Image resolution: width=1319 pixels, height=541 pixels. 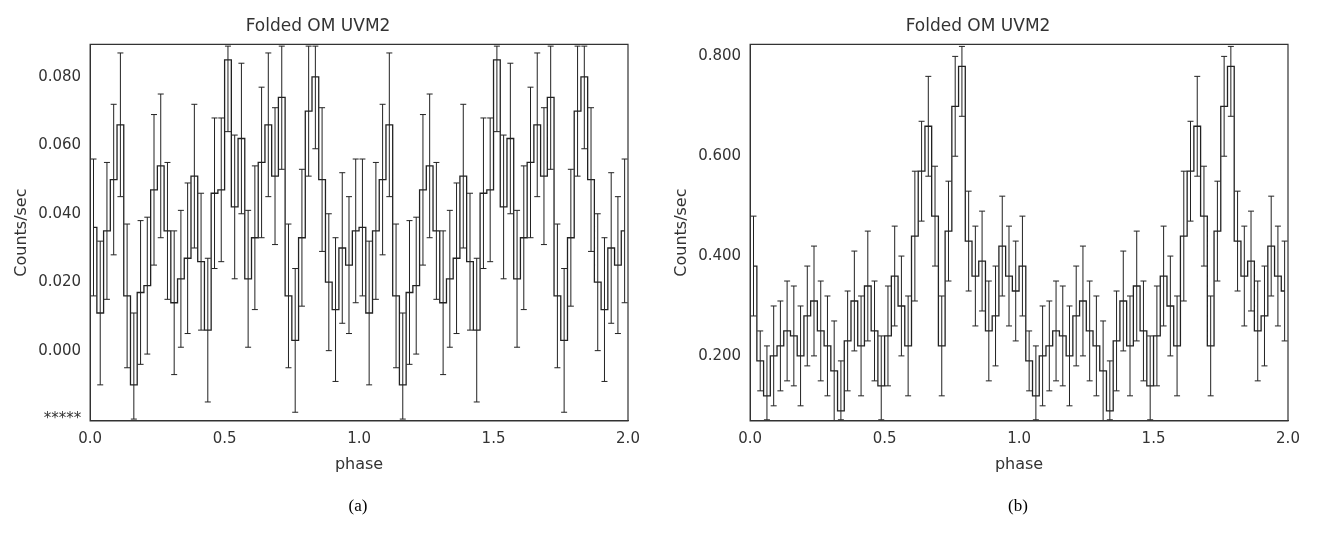 I want to click on y-tick-label: 0.080, so click(x=60, y=75).